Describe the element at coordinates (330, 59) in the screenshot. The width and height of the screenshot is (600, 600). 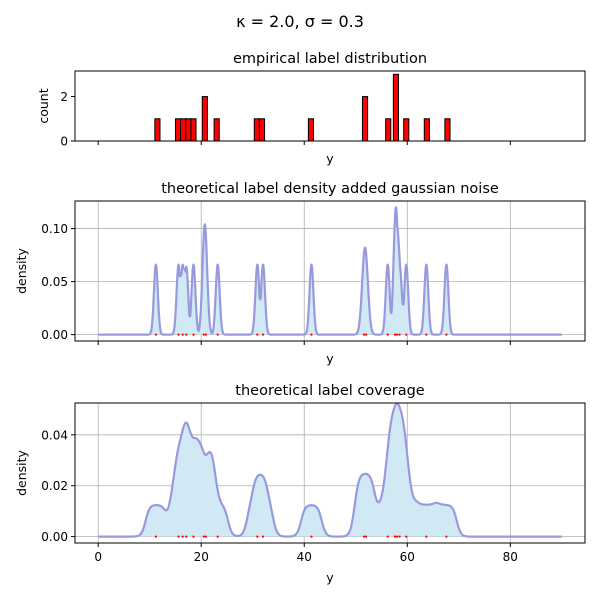
I see `chart-title: empirical label distribution` at that location.